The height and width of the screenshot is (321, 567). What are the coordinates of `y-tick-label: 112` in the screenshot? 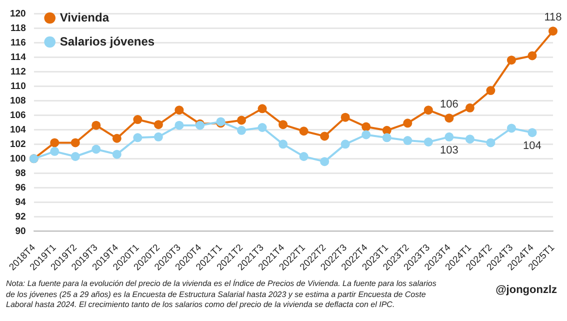 It's located at (18, 72).